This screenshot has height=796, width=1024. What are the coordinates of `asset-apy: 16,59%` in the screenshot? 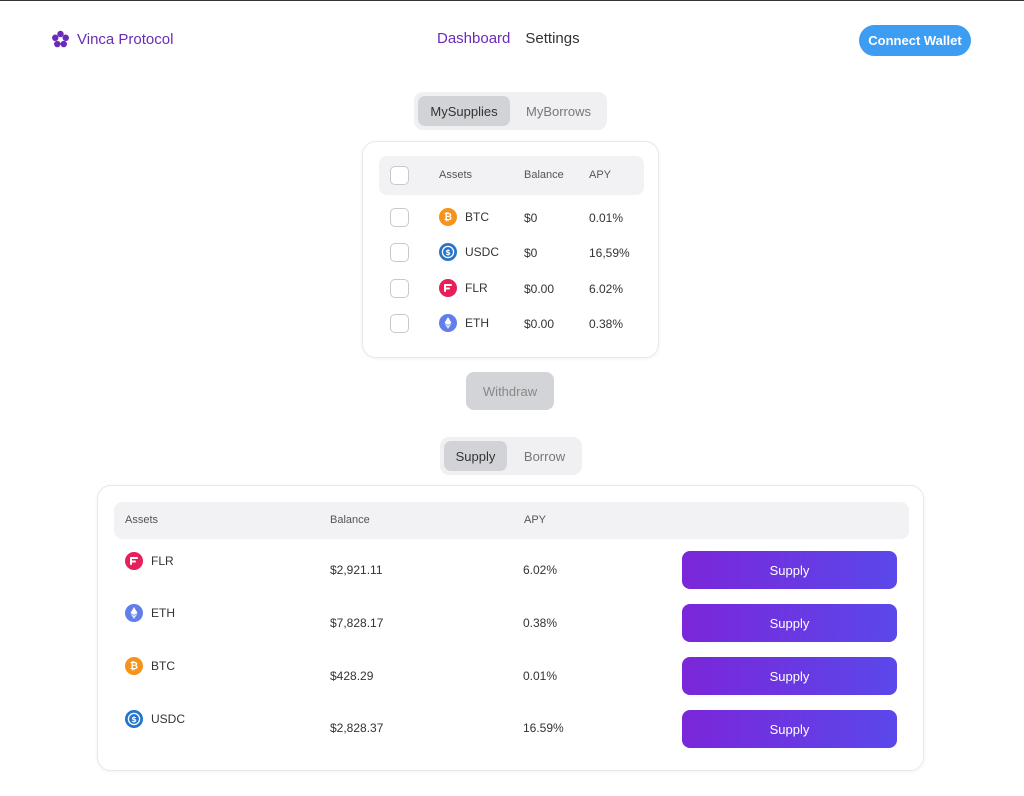 It's located at (609, 253).